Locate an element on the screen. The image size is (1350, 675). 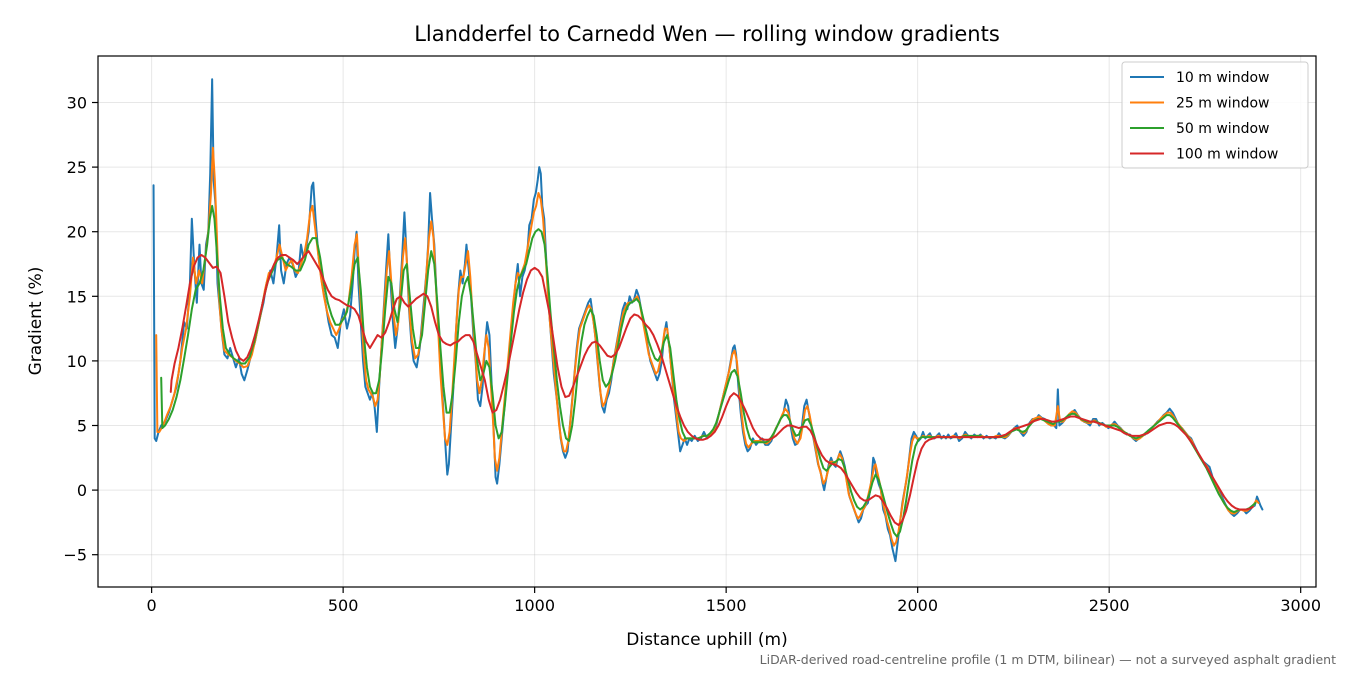
x-tick-label: 0 is located at coordinates (152, 605).